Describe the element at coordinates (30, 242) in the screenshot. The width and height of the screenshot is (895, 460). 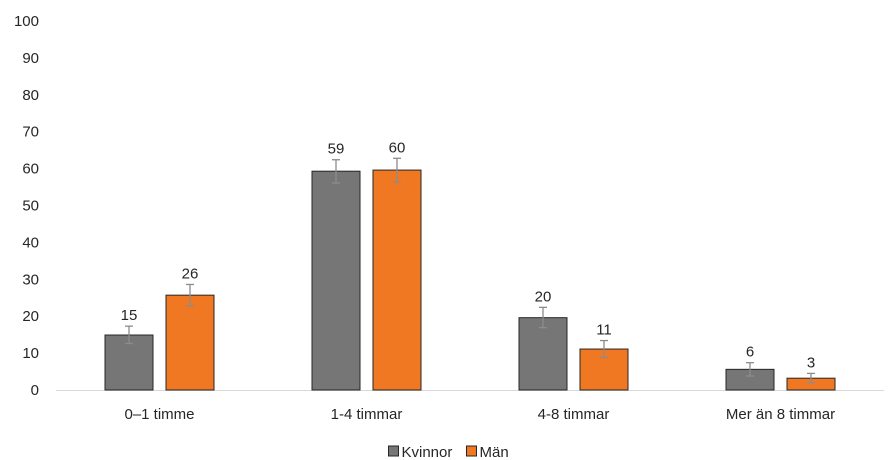
I see `y-tick-label: 40` at that location.